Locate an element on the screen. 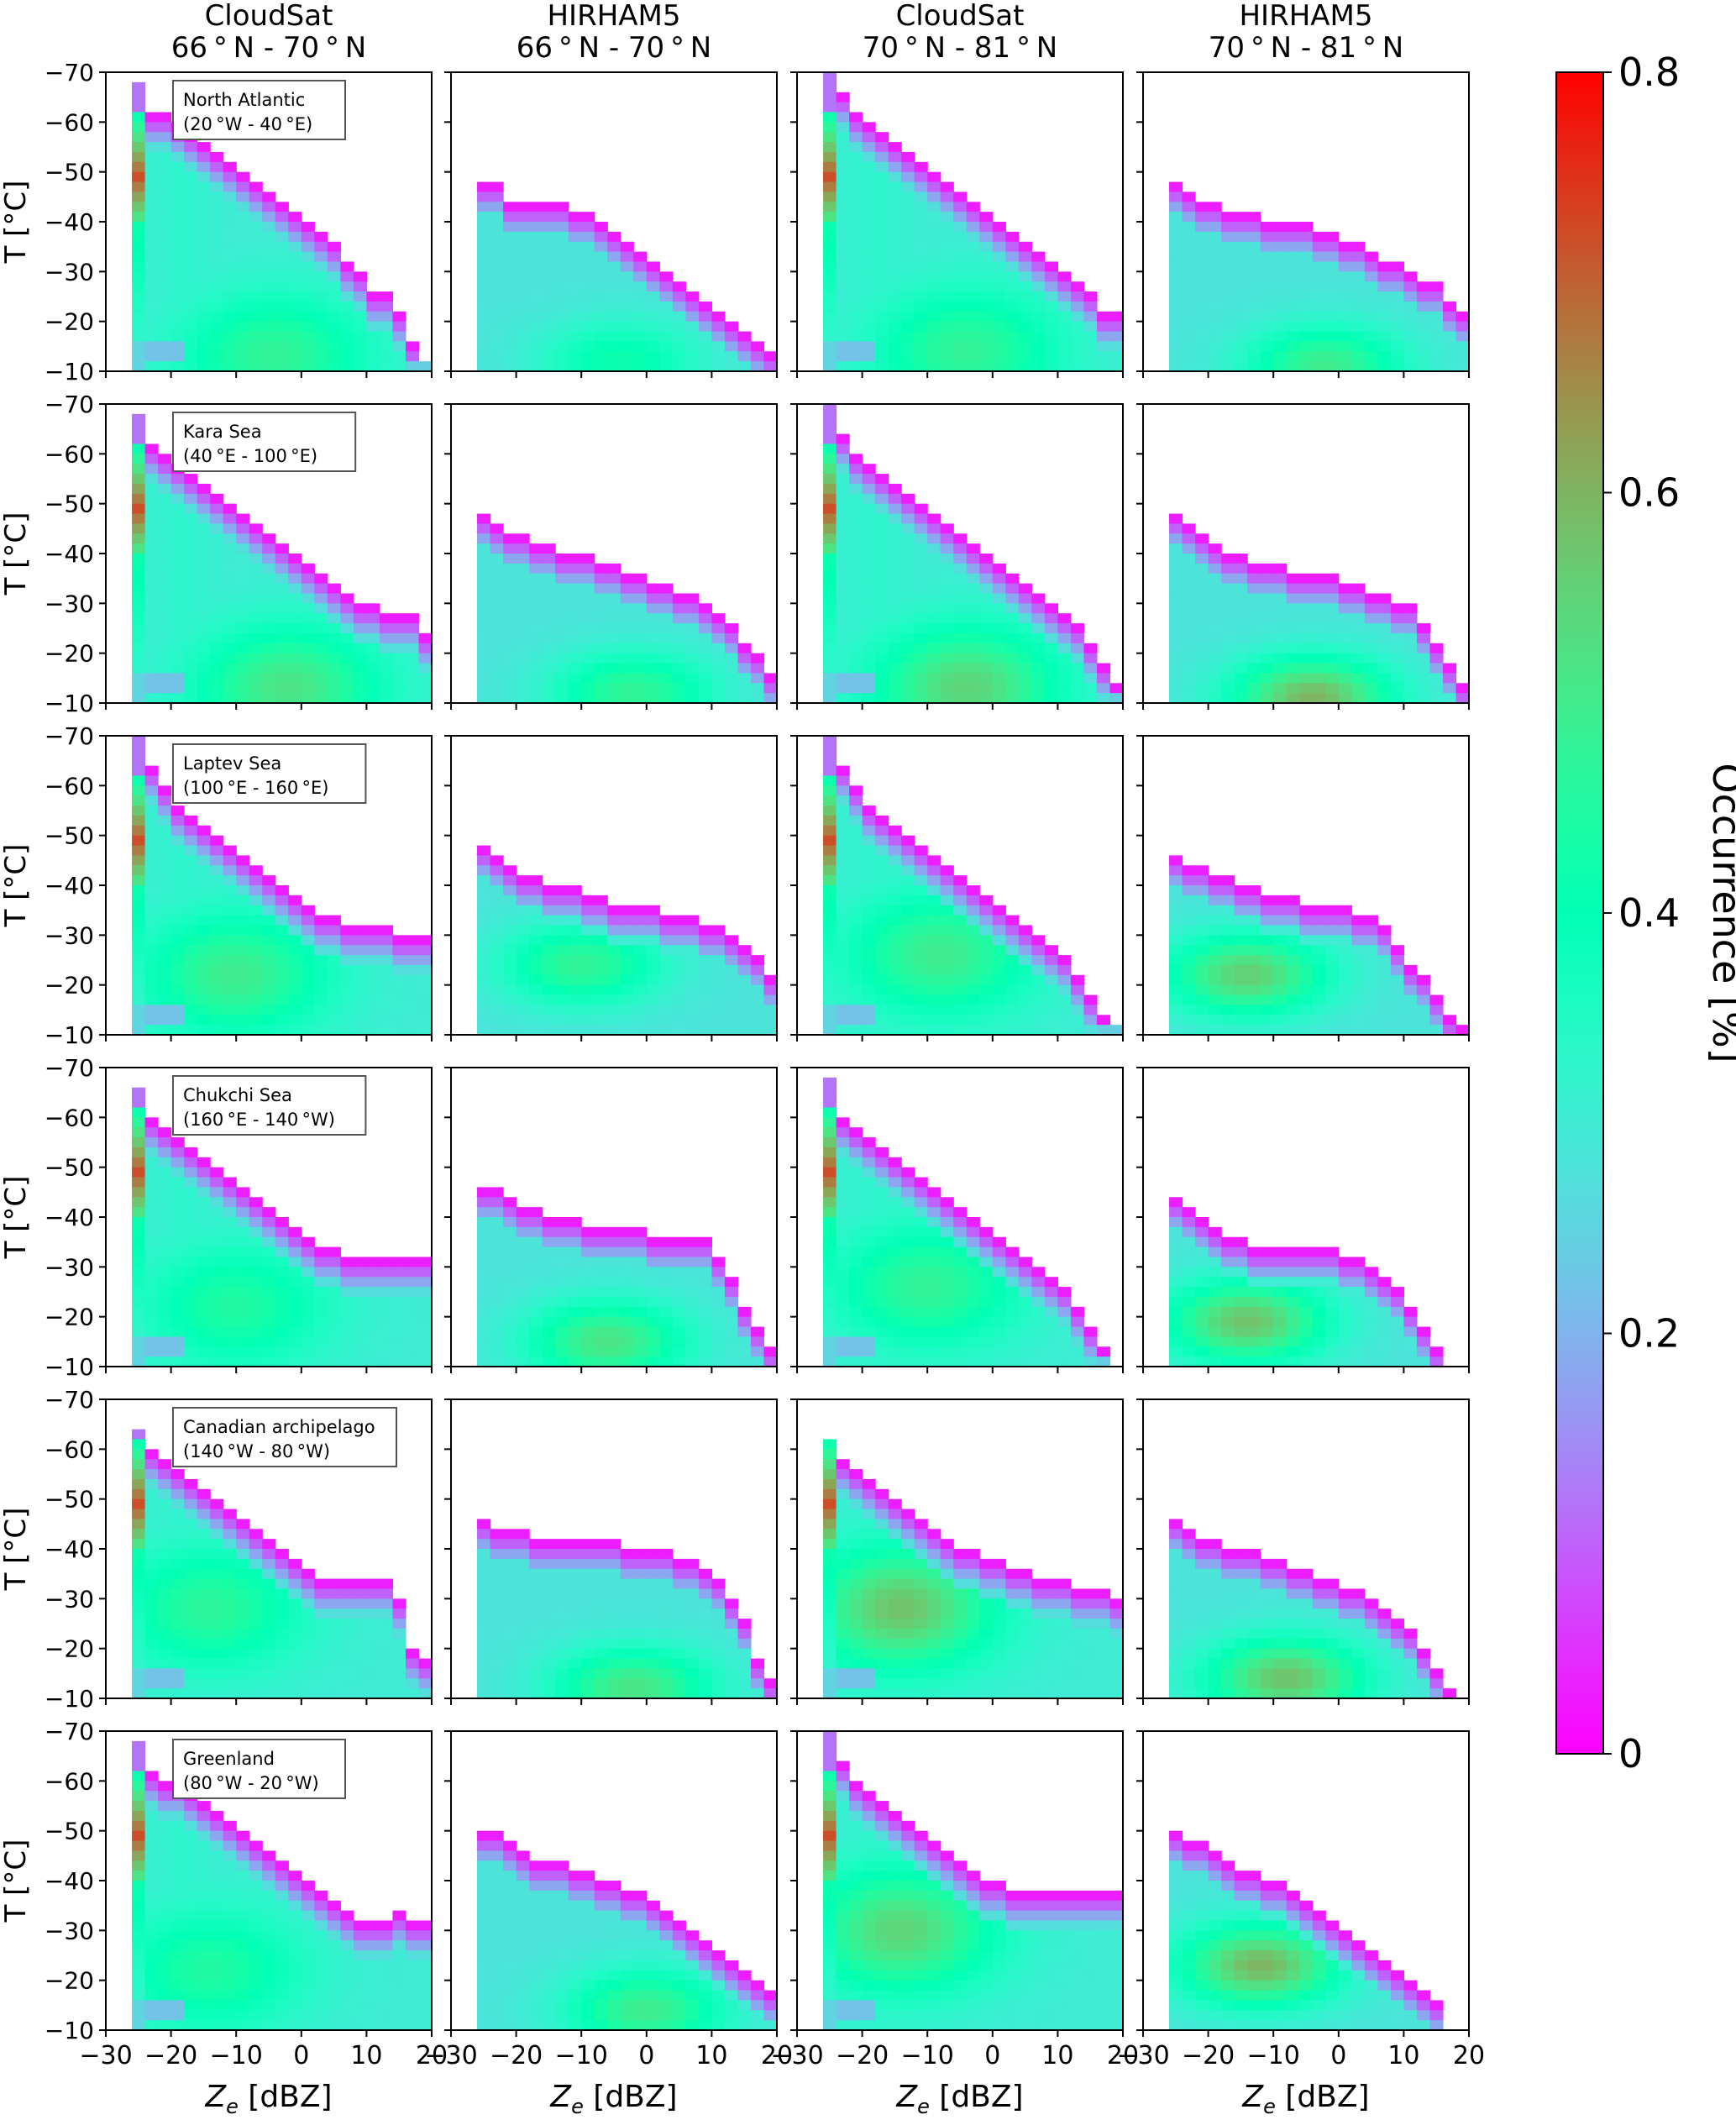  y-tick-label: −70 is located at coordinates (69, 1068).